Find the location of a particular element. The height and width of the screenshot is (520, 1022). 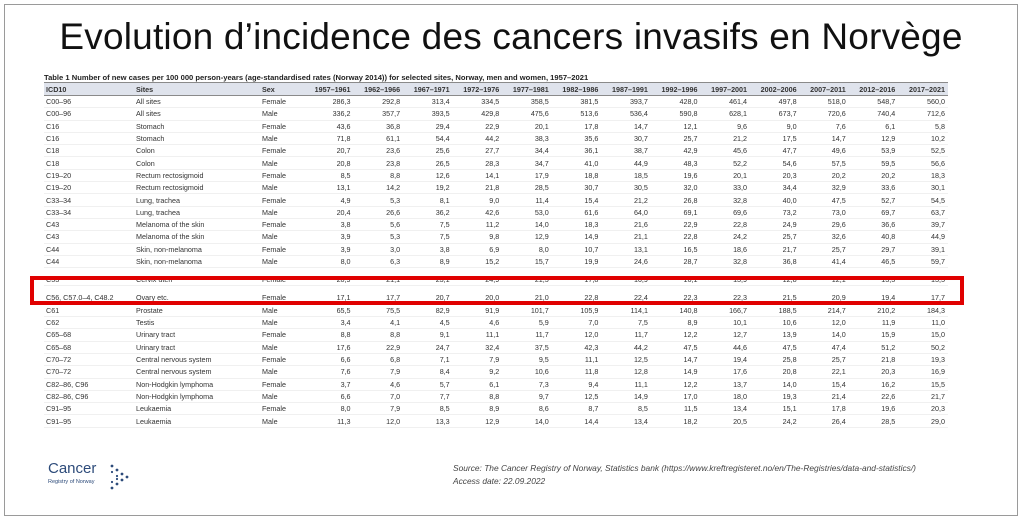

table-cell: 13,4 is located at coordinates (626, 421).